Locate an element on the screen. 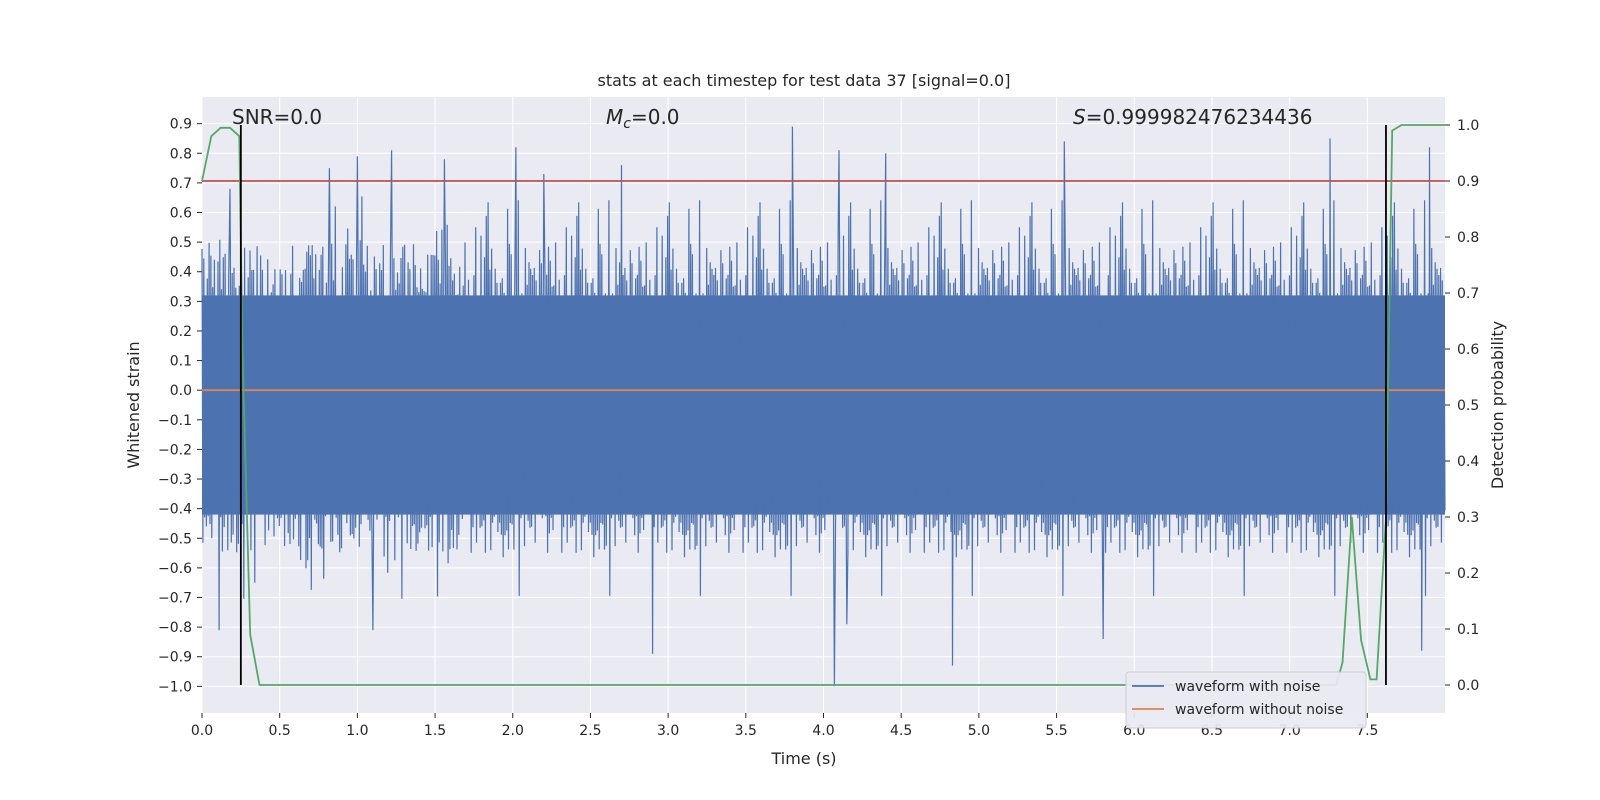 The height and width of the screenshot is (800, 1600). y-tick-label: −0.2 is located at coordinates (175, 450).